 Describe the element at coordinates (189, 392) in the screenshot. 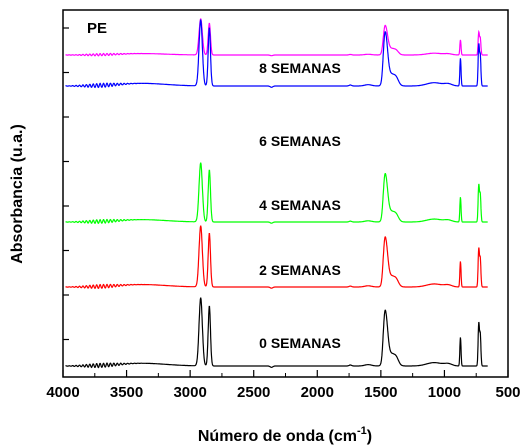

I see `x-tick-label: 3000` at that location.